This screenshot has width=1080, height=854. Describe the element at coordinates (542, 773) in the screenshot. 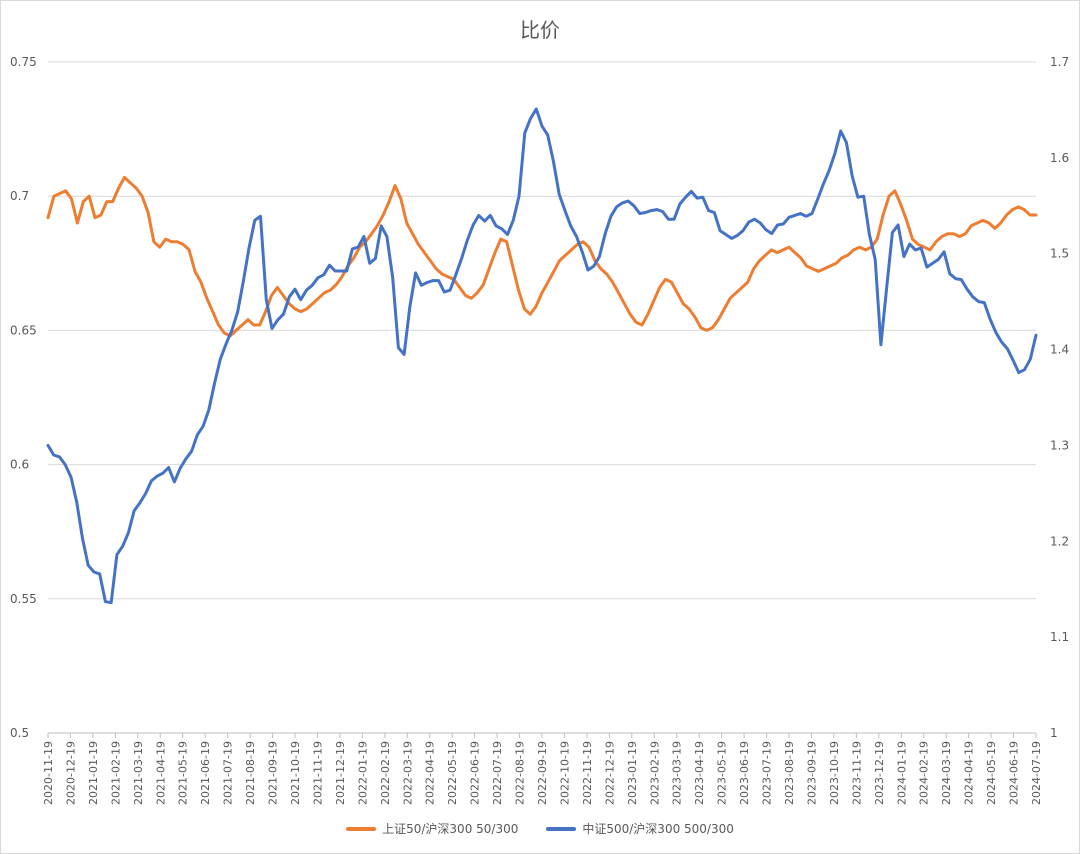

I see `x-tick-label: 2022-09-19` at that location.